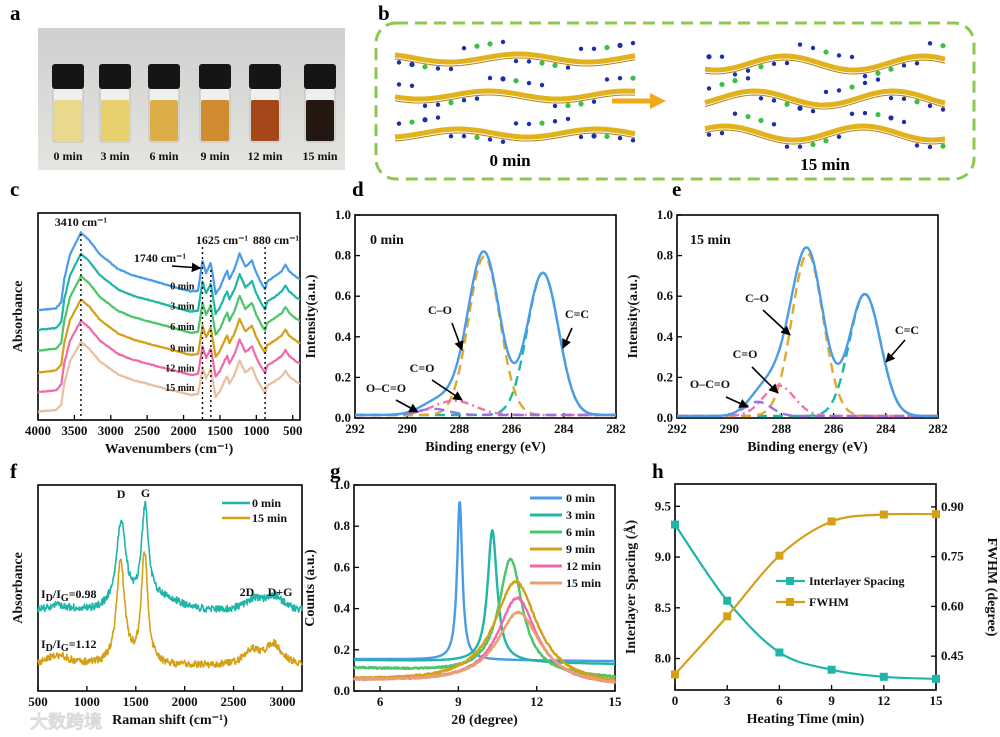  What do you see at coordinates (782, 428) in the screenshot?
I see `x-tick-label: 288` at bounding box center [782, 428].